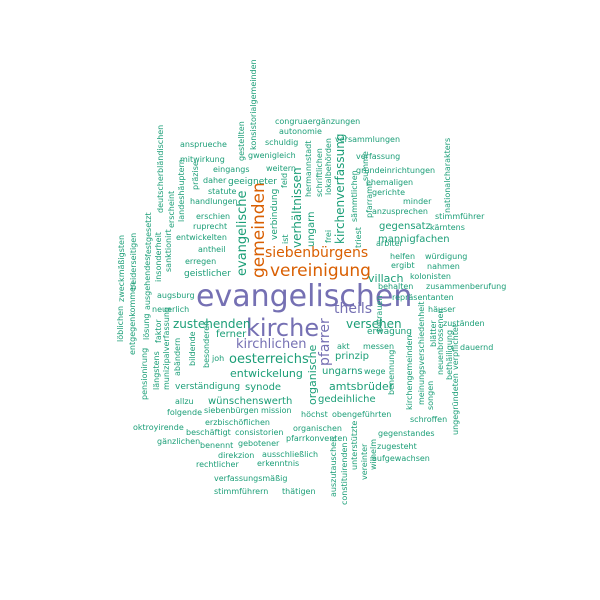 This screenshot has height=600, width=600. Describe the element at coordinates (210, 226) in the screenshot. I see `word-ruprecht: ruprecht` at that location.